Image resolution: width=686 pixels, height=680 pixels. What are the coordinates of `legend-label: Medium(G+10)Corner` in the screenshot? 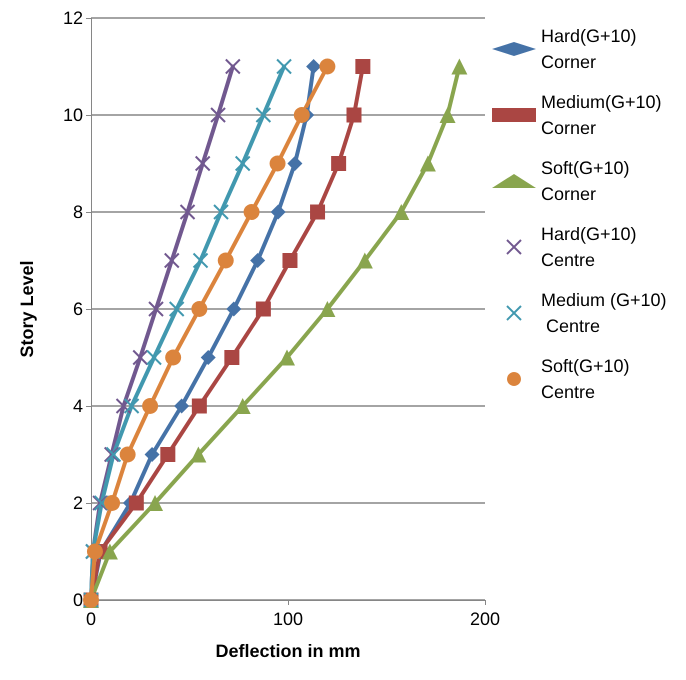 It's located at (601, 115).